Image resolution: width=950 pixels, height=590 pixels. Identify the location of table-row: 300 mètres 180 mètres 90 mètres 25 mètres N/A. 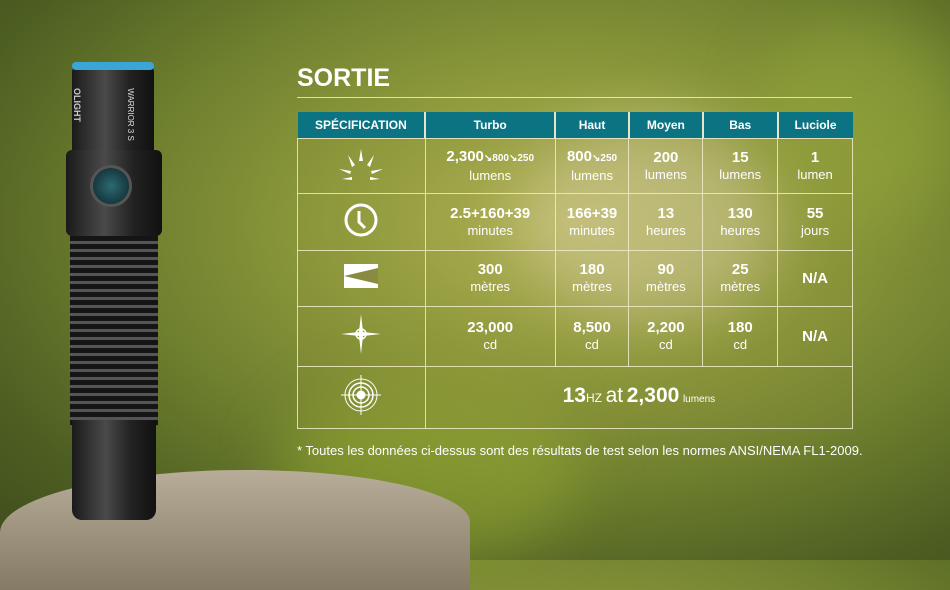
(575, 278).